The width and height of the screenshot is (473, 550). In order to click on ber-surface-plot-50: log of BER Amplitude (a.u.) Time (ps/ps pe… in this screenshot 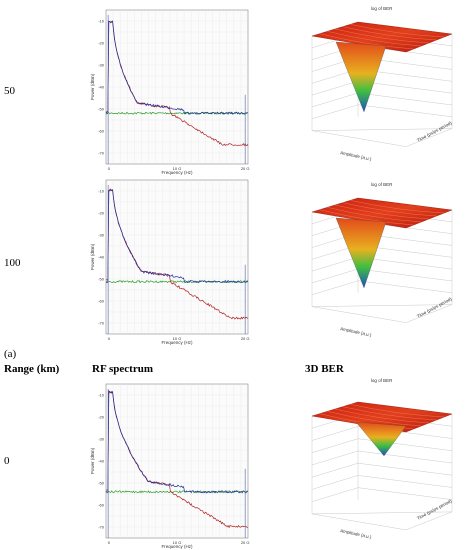, I will do `click(385, 86)`.